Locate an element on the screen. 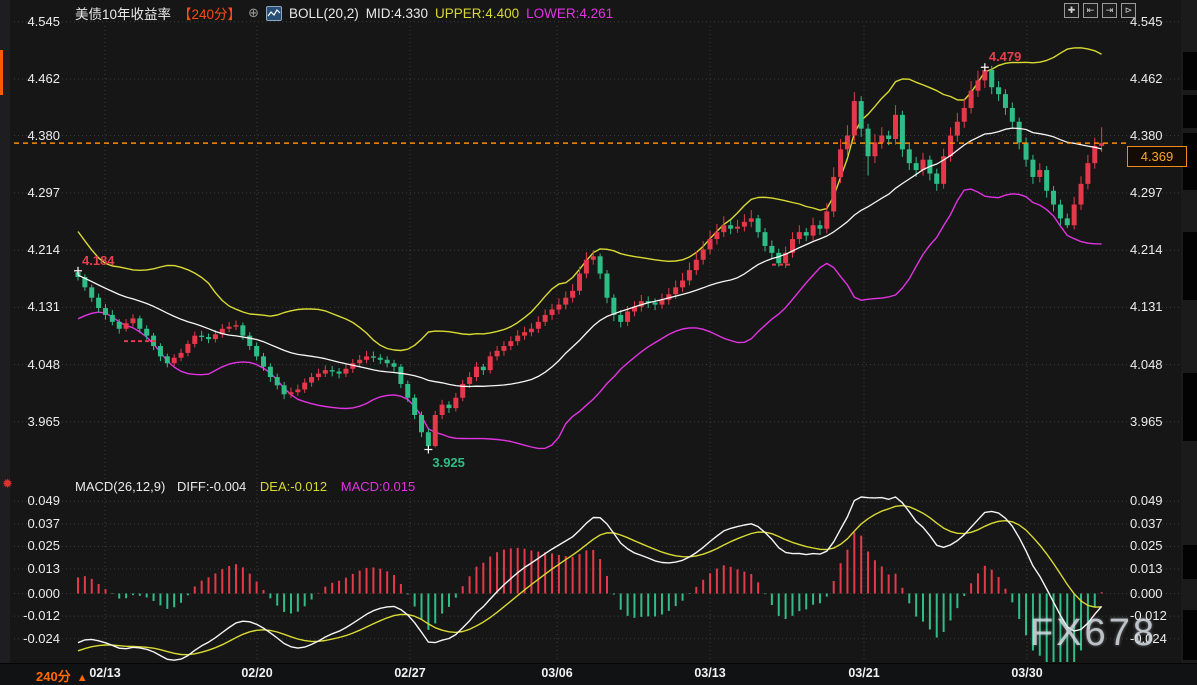  price-extreme-annotation: 3.925 is located at coordinates (448, 462).